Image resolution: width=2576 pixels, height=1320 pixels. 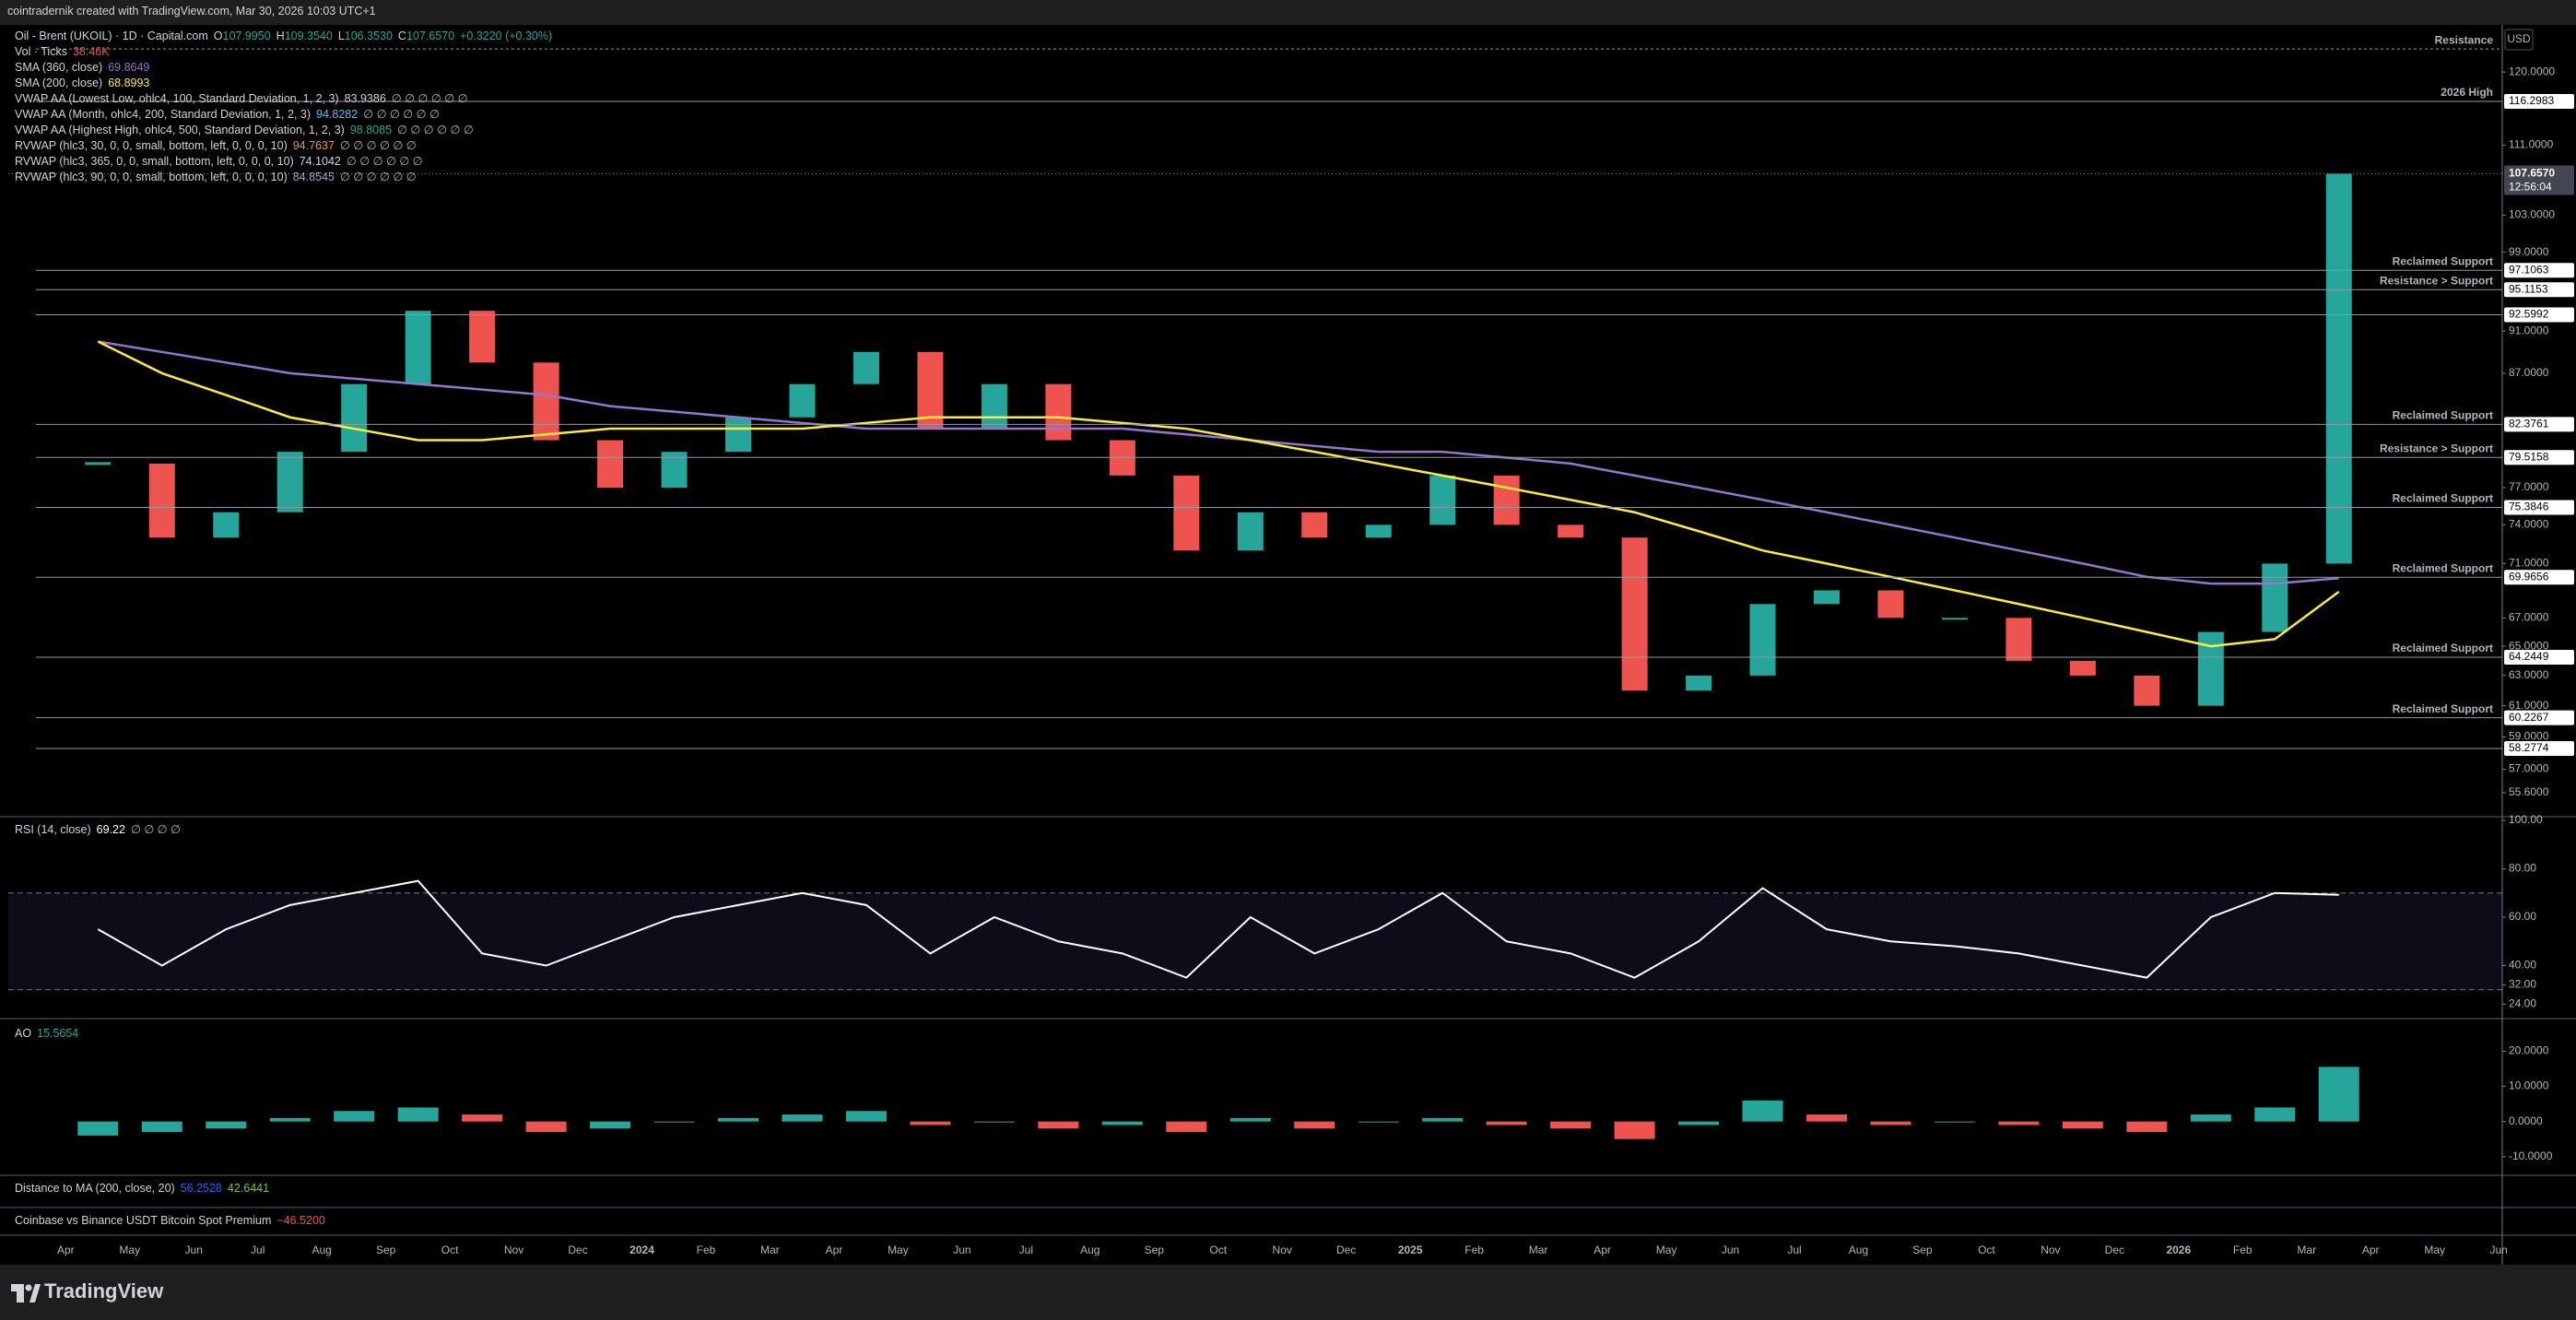 What do you see at coordinates (320, 161) in the screenshot?
I see `indicator-value: 74.1042` at bounding box center [320, 161].